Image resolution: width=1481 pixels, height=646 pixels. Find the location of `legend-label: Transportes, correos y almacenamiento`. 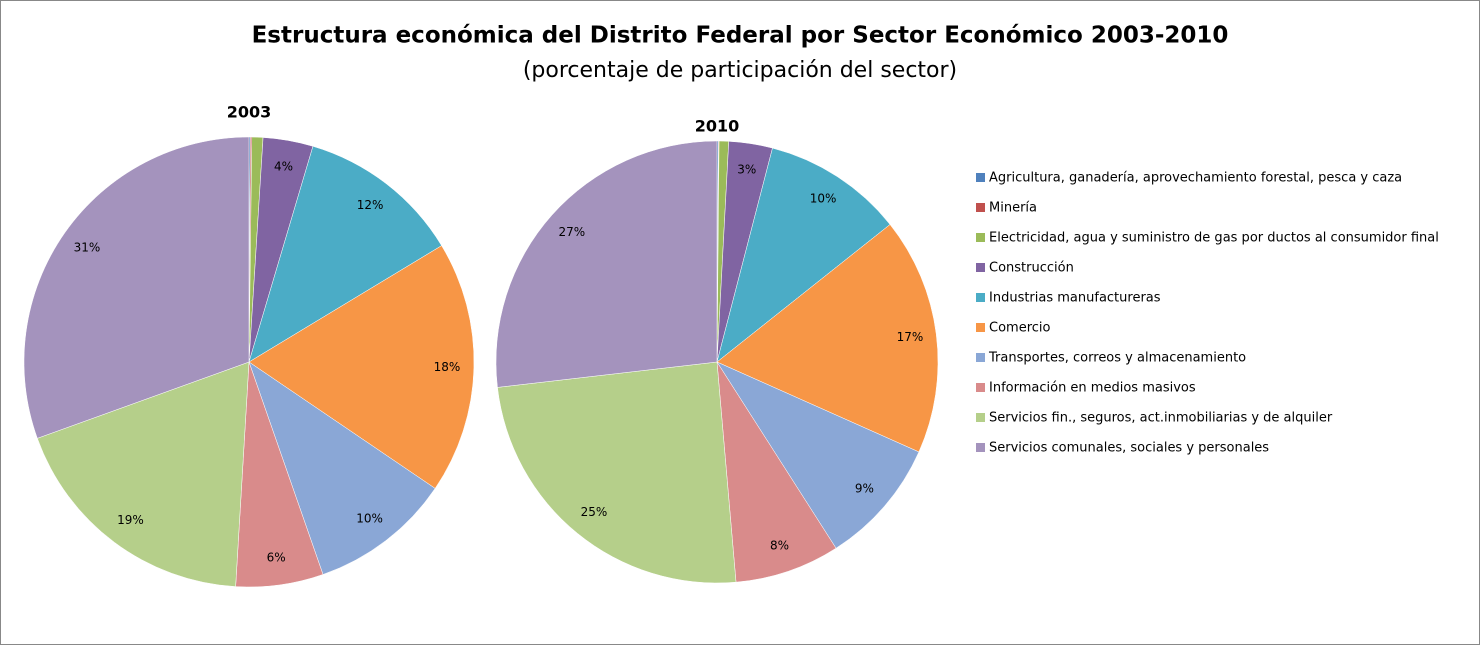

legend-label: Transportes, correos y almacenamiento is located at coordinates (1117, 358).